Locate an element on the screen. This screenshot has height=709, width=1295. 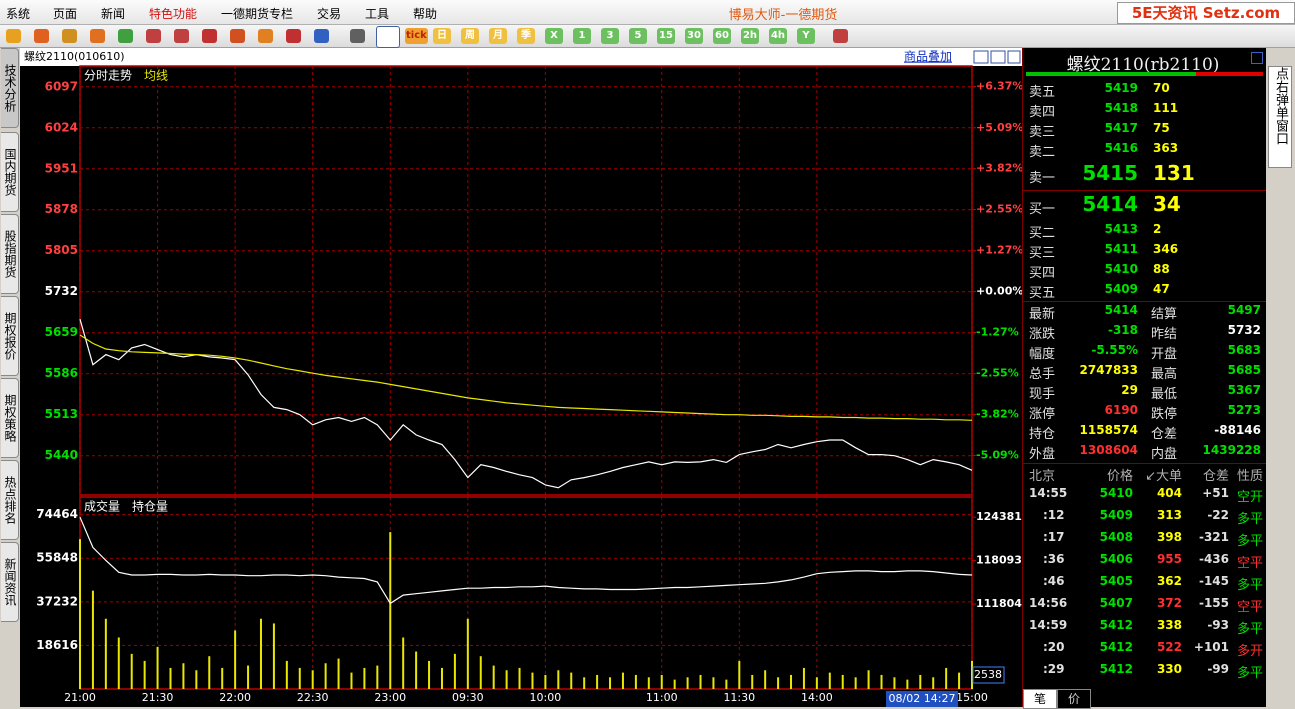
y-tick-label: 5586 is located at coordinates (61, 373).